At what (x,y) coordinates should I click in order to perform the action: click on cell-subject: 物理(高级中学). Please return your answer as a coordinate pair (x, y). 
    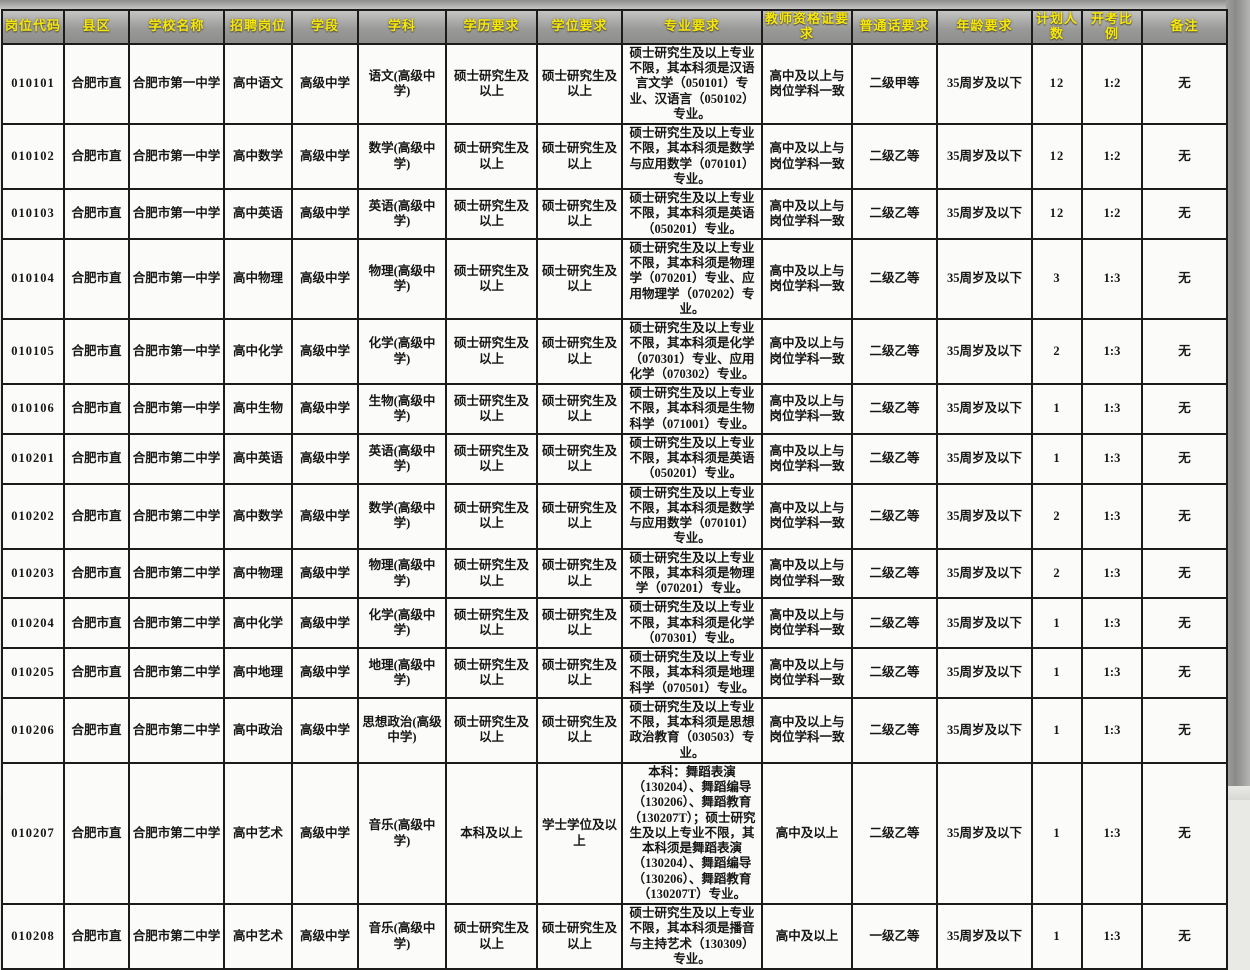
    Looking at the image, I should click on (402, 573).